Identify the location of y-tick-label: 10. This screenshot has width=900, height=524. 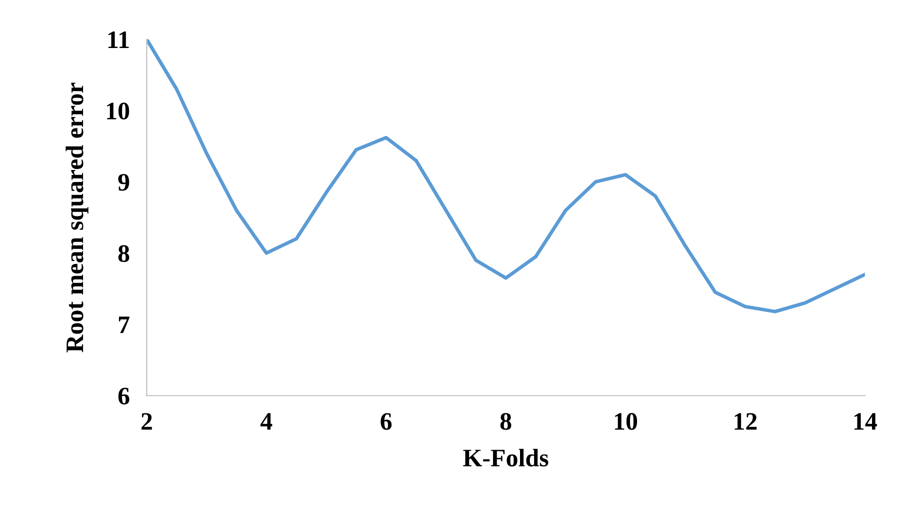
(118, 111).